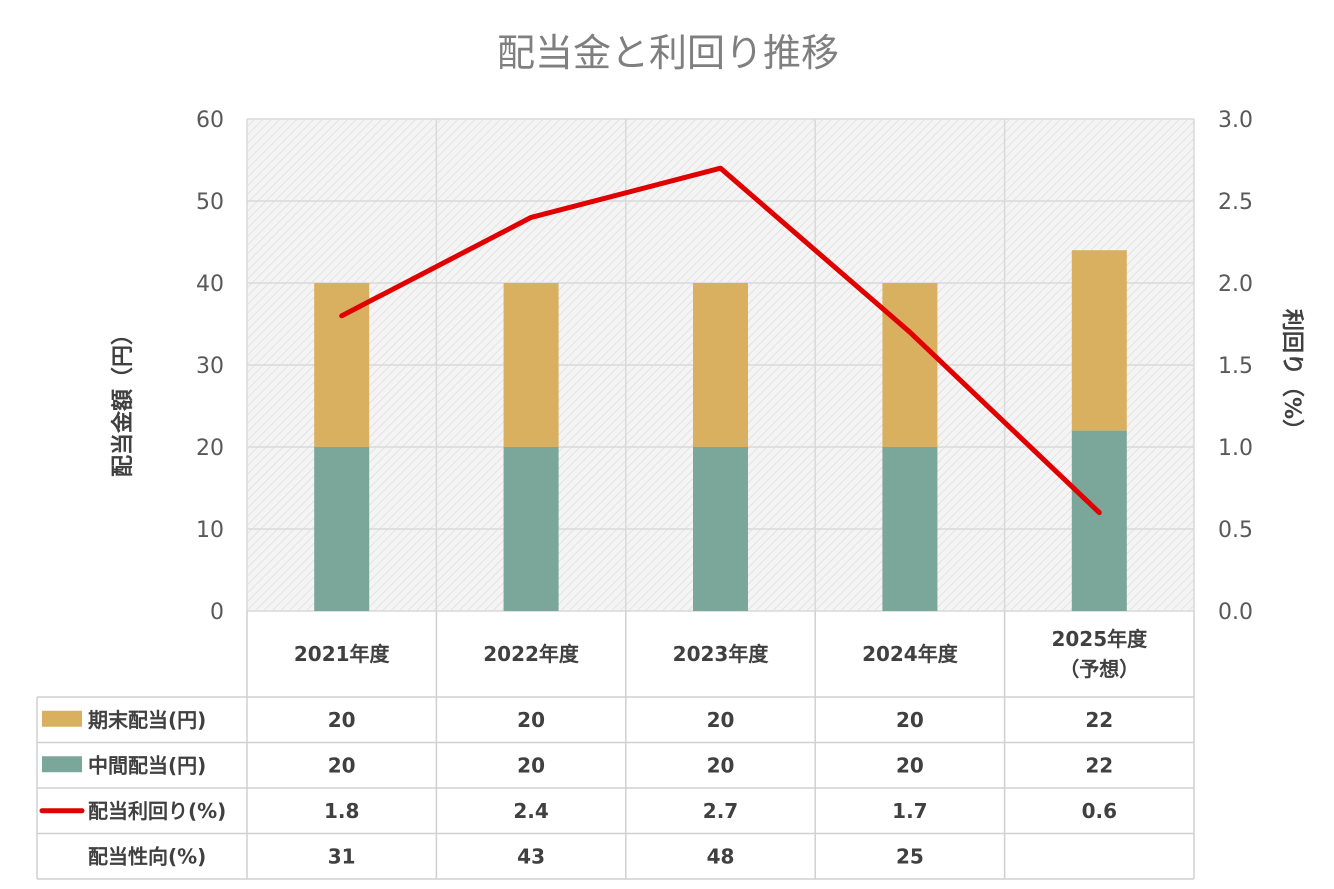  I want to click on right-tick-label: 2.0, so click(1235, 284).